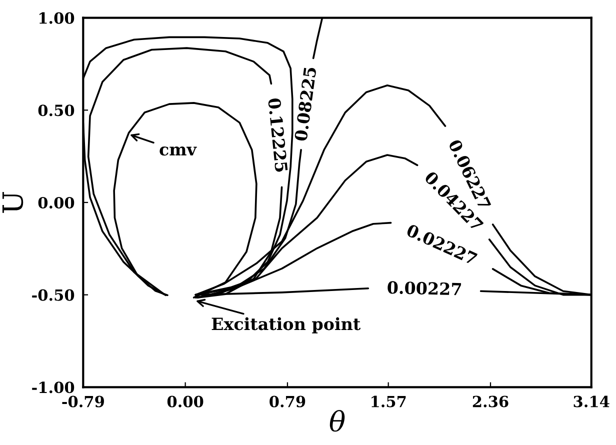 The image size is (616, 445). What do you see at coordinates (53, 388) in the screenshot?
I see `y-tick-label: -1.00` at bounding box center [53, 388].